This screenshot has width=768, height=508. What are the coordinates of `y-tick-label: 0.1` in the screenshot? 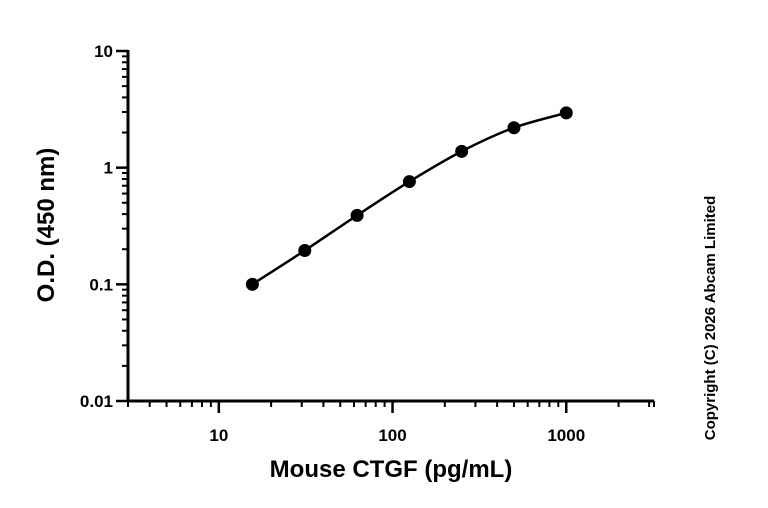 It's located at (101, 284).